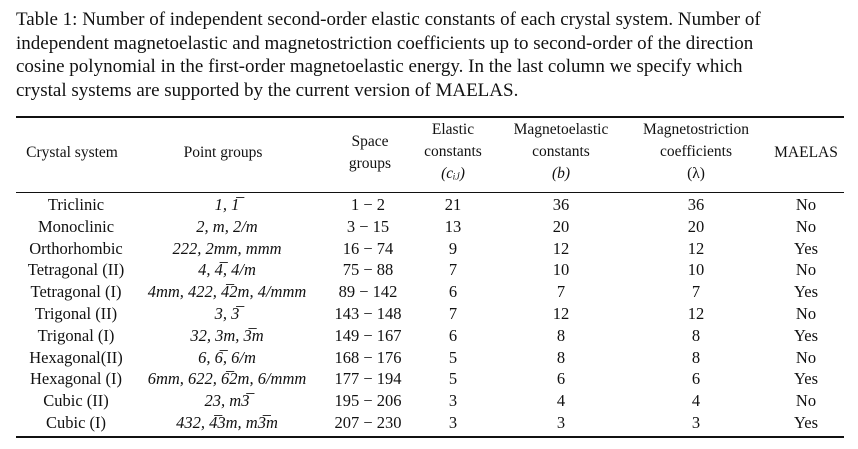  What do you see at coordinates (368, 335) in the screenshot?
I see `cell-space-groups: 149 − 167` at bounding box center [368, 335].